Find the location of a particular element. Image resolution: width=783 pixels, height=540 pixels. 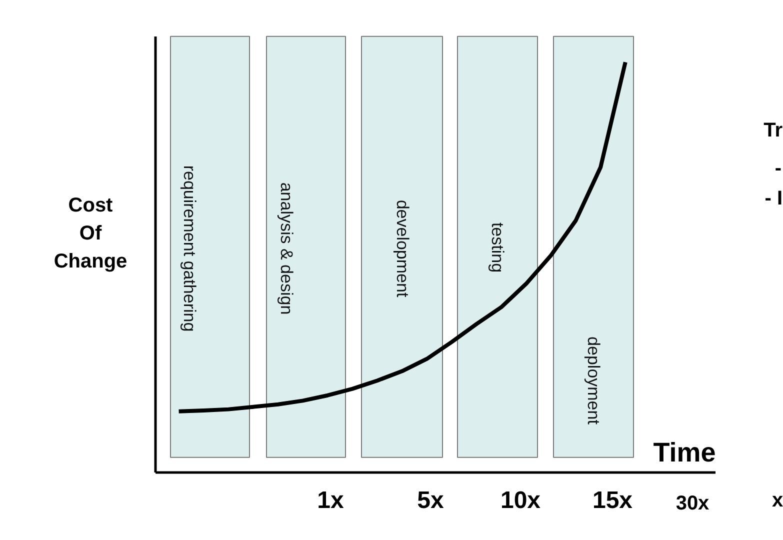

x-axis-title: Time is located at coordinates (684, 453).